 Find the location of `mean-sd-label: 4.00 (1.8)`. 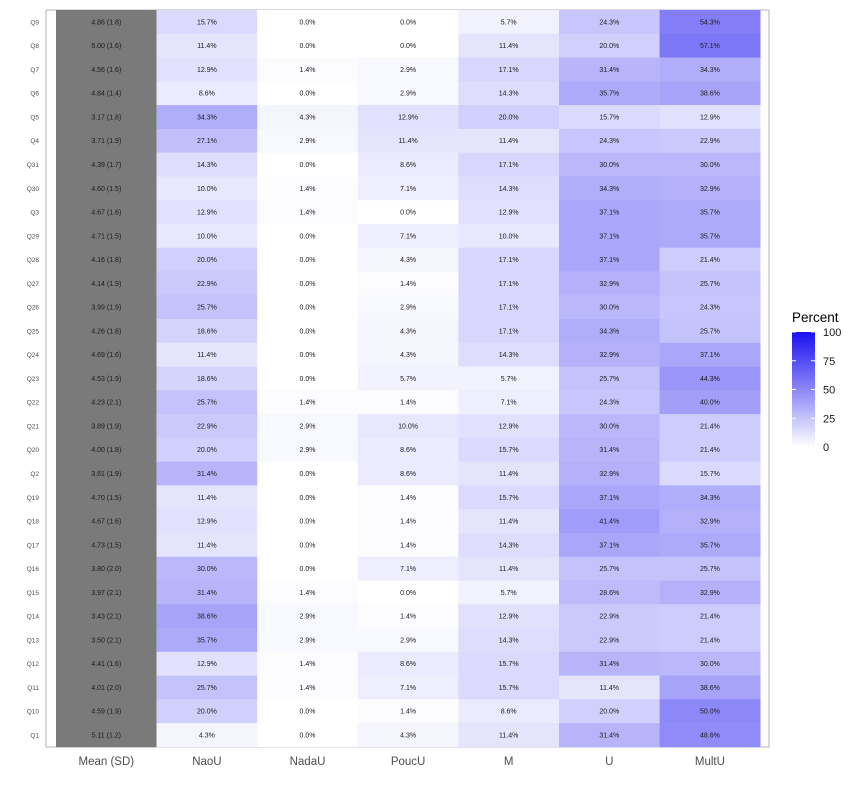

mean-sd-label: 4.00 (1.8) is located at coordinates (106, 450).